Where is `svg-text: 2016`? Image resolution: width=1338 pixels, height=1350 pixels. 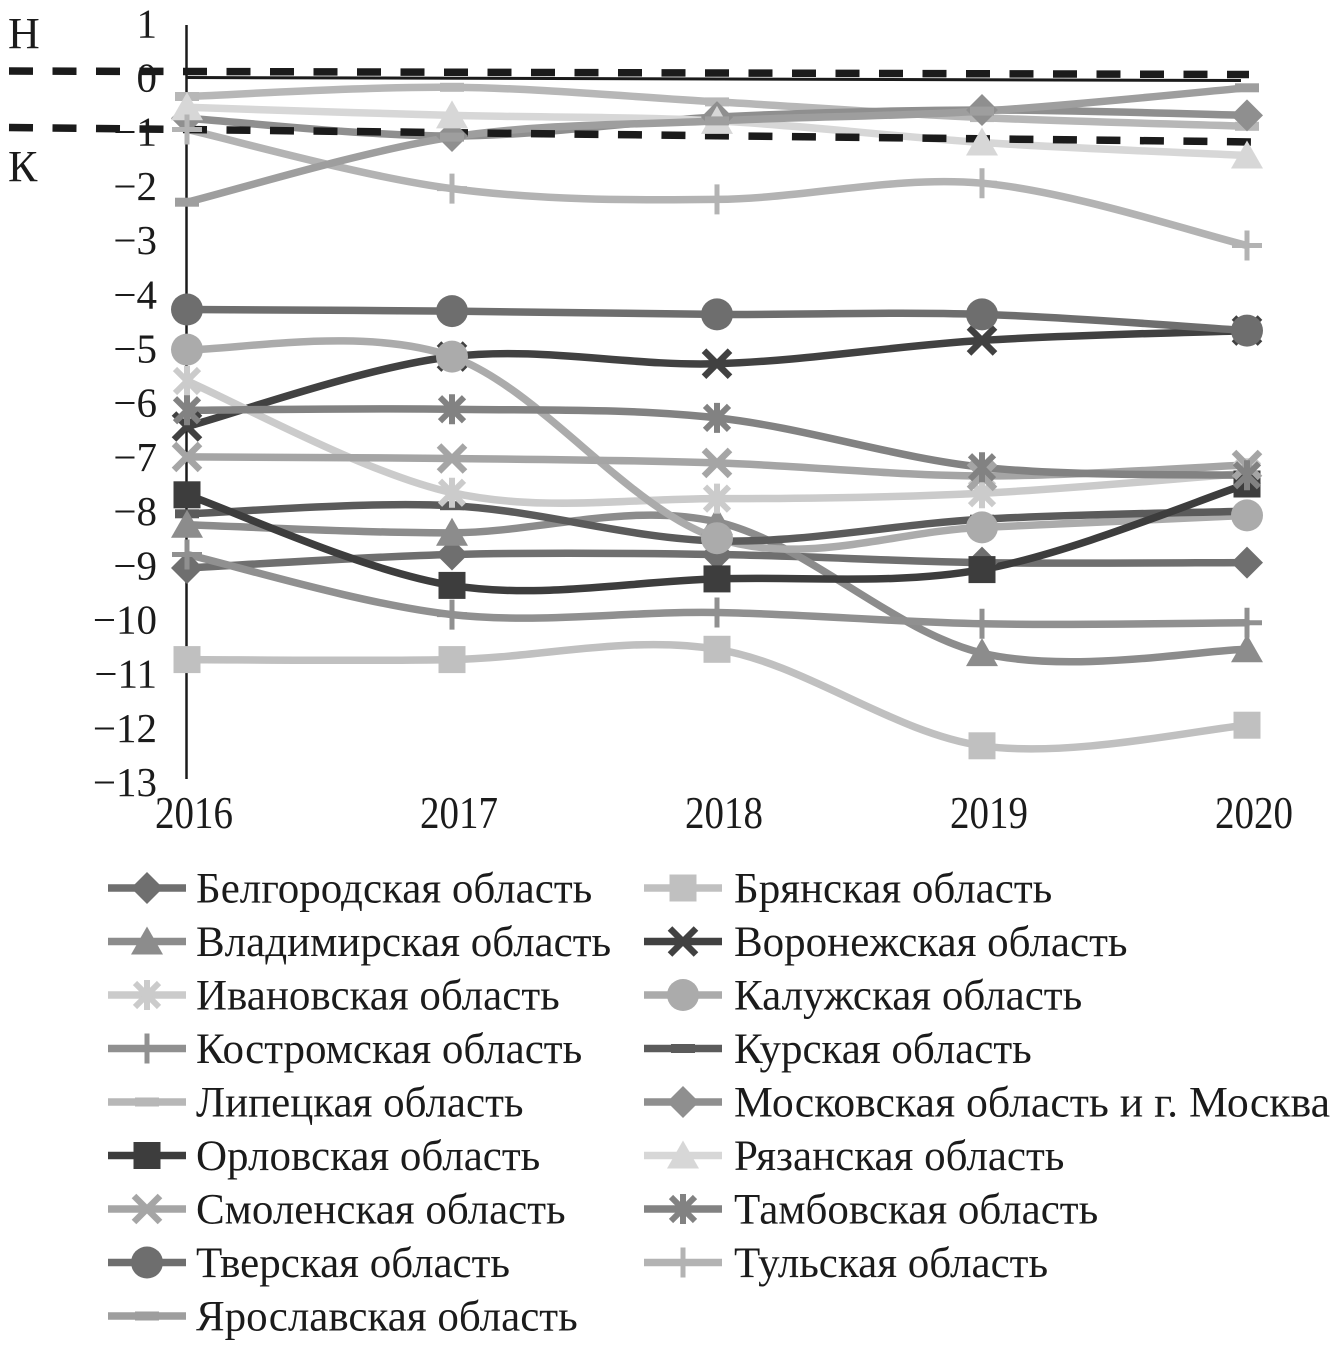
svg-text: 2016 is located at coordinates (194, 812).